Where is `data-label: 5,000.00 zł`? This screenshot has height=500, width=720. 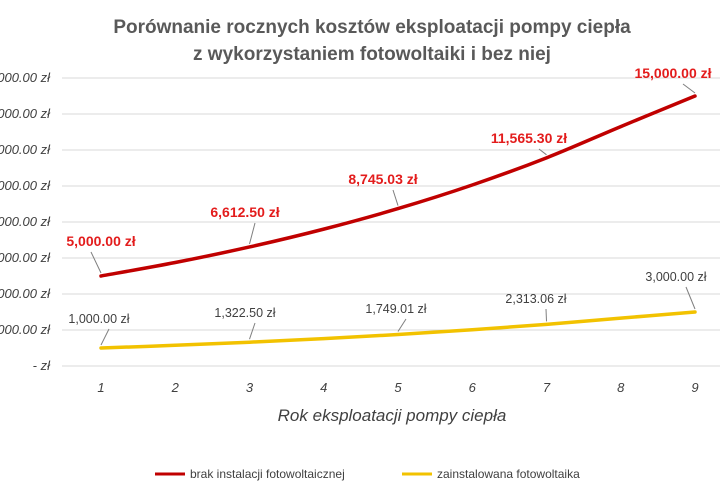
data-label: 5,000.00 zł is located at coordinates (100, 241).